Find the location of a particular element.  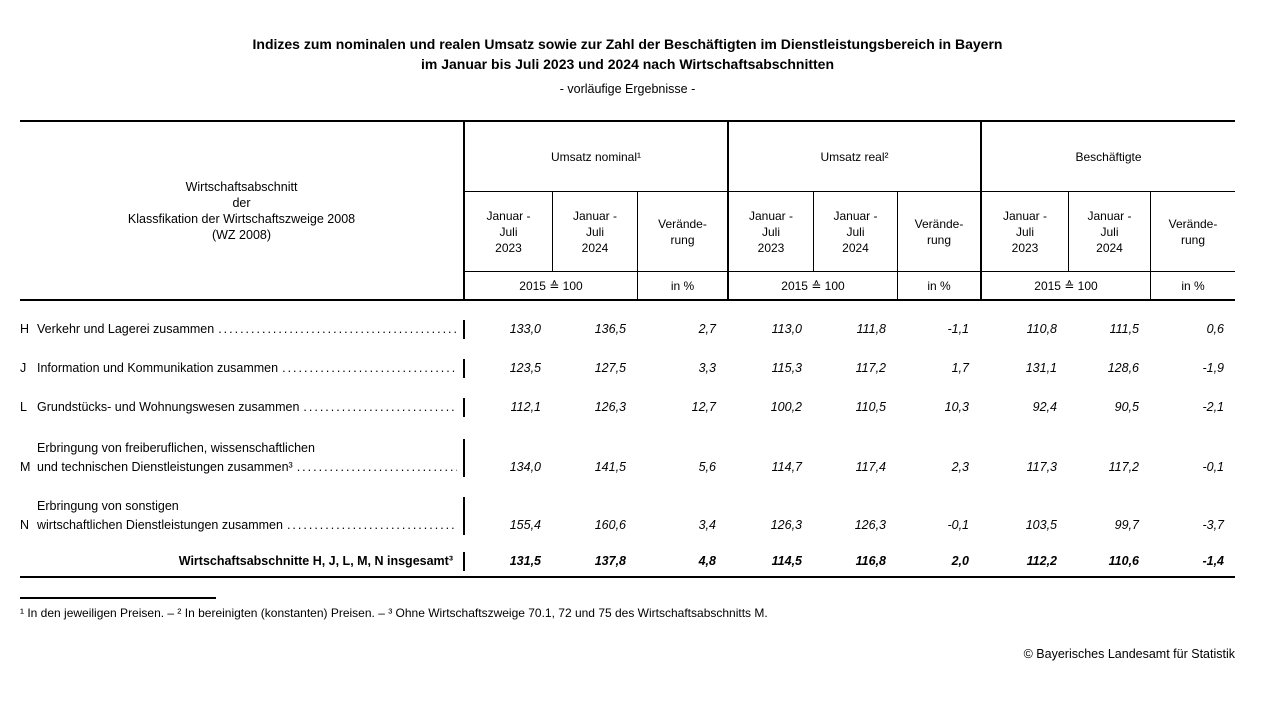

col-header-real-2023: Januar - Juli 2023 is located at coordinates (770, 232).